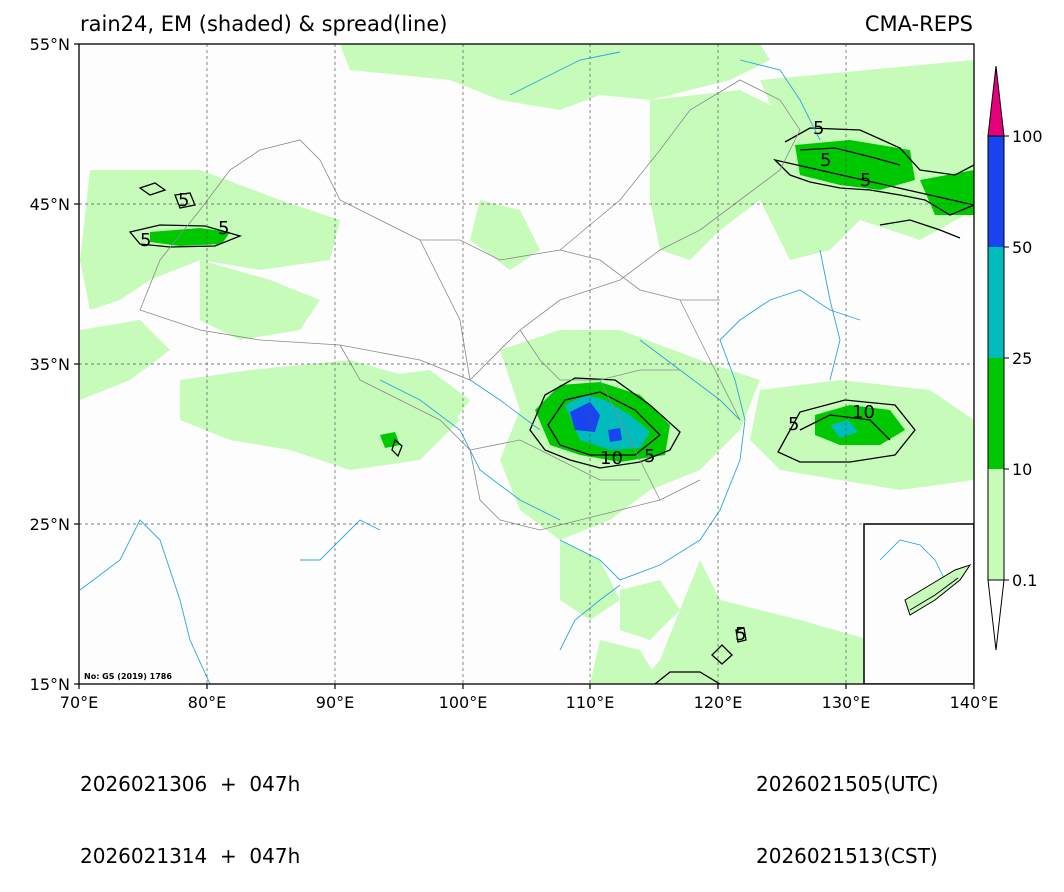  I want to click on colorbar-under, so click(996, 615).